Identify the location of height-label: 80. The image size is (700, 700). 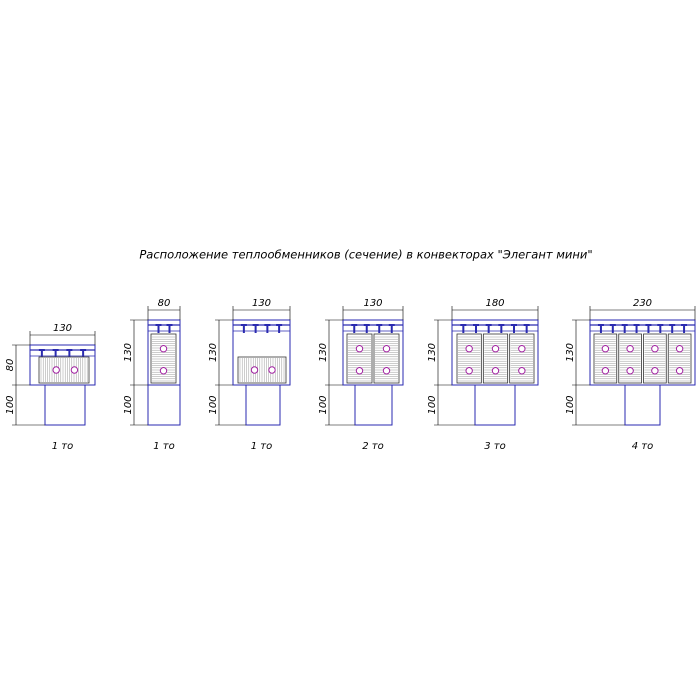
(10, 365).